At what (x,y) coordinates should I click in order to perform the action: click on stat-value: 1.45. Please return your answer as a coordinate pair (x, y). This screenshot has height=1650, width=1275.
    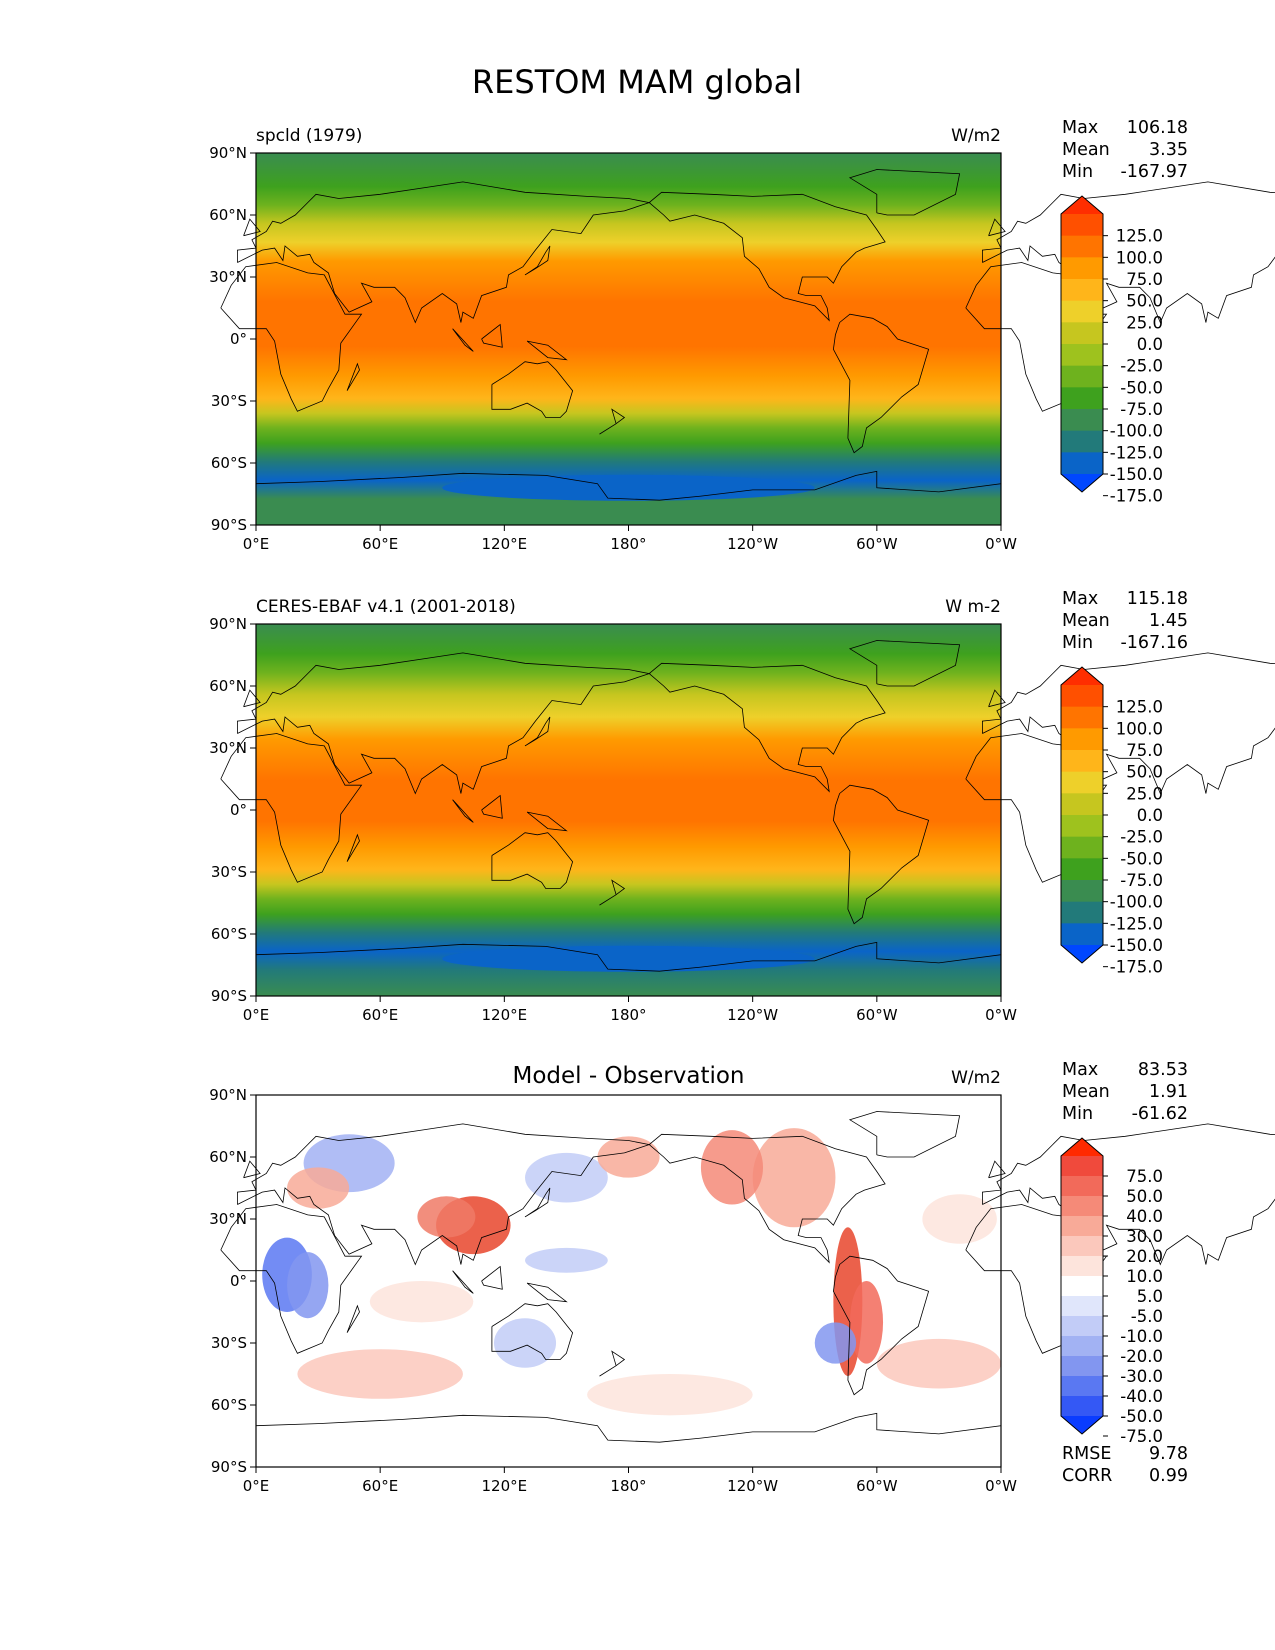
    Looking at the image, I should click on (1168, 621).